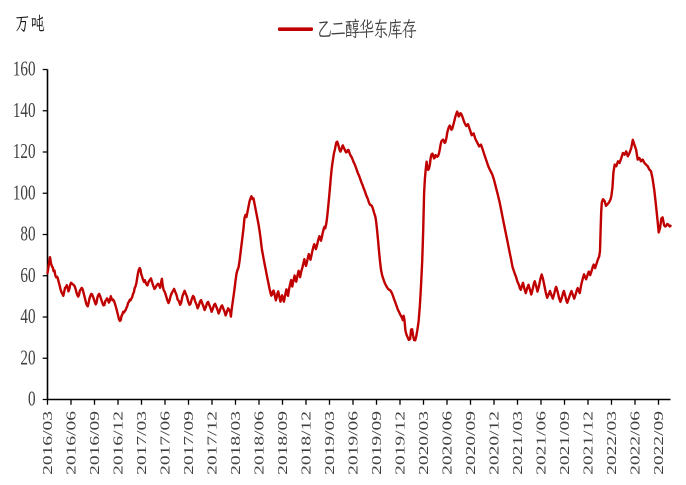 This screenshot has width=686, height=485. I want to click on svg-text: 2020/03, so click(424, 443).